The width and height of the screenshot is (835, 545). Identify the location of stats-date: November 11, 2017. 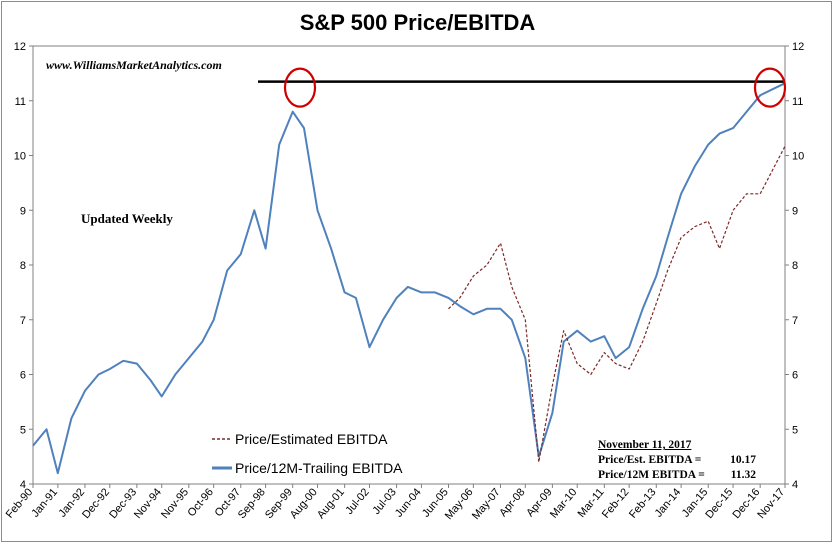
(645, 445).